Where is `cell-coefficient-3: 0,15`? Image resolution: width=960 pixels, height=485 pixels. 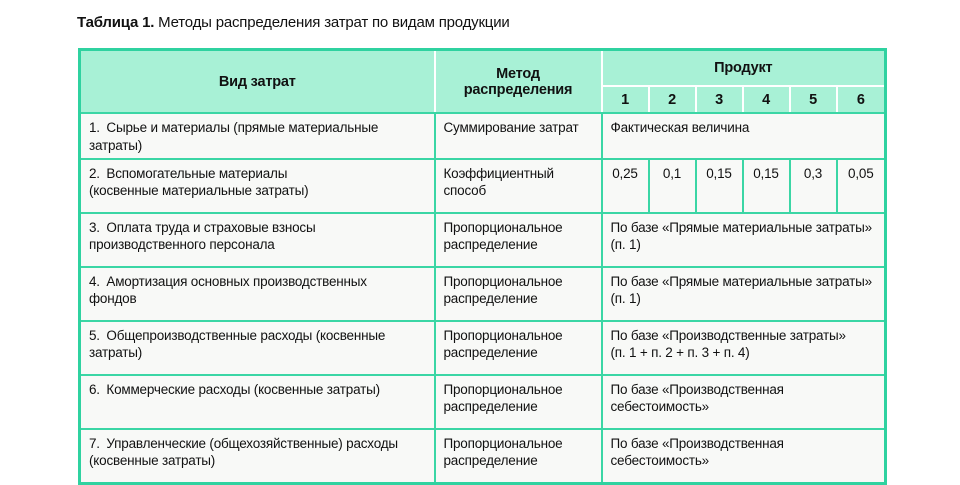
cell-coefficient-3: 0,15 is located at coordinates (719, 185).